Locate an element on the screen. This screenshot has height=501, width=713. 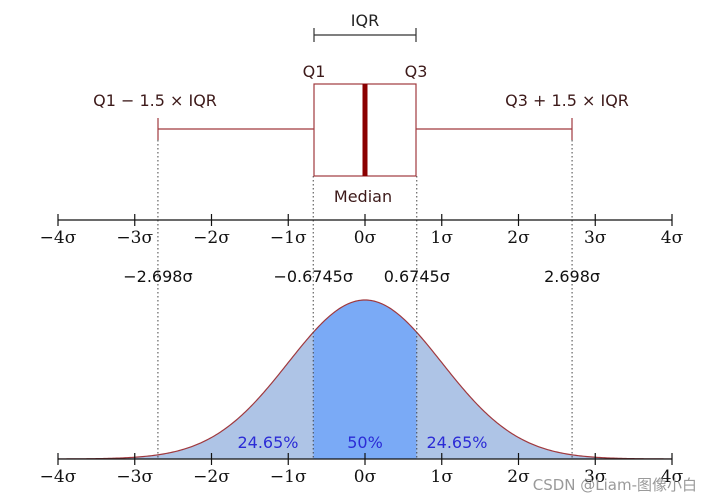
lower-axis-ticks: −4σ −3σ −2σ −1σ 0σ 1σ 2σ 3σ 4σ is located at coordinates (362, 470).